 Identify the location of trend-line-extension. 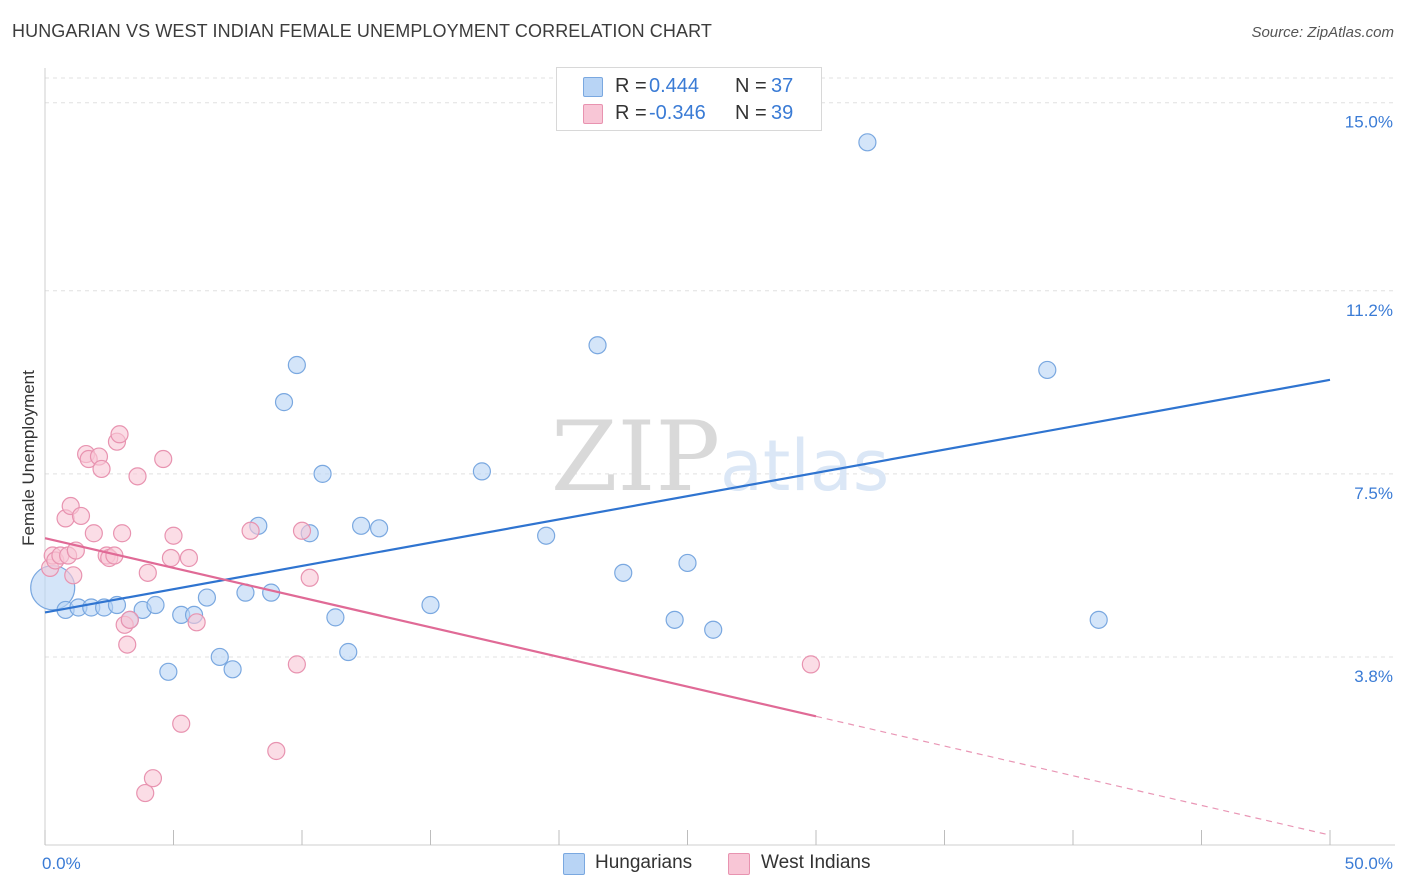
(1073, 775).